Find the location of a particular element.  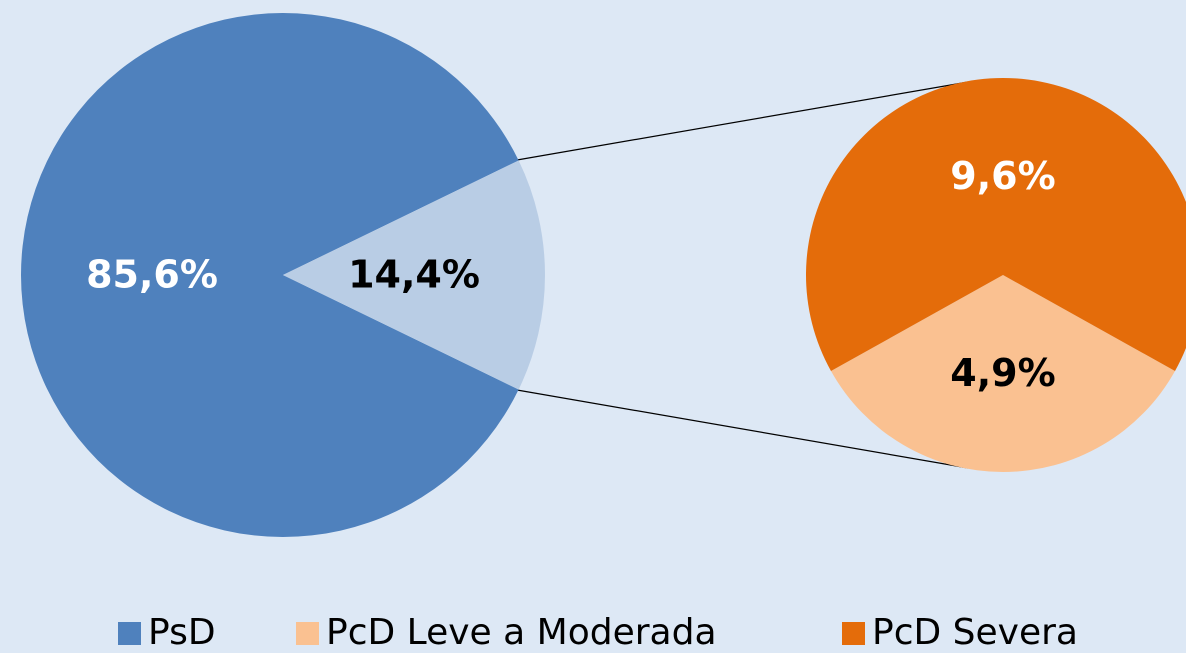

legend-label: PcD Leve a Moderada is located at coordinates (521, 632).